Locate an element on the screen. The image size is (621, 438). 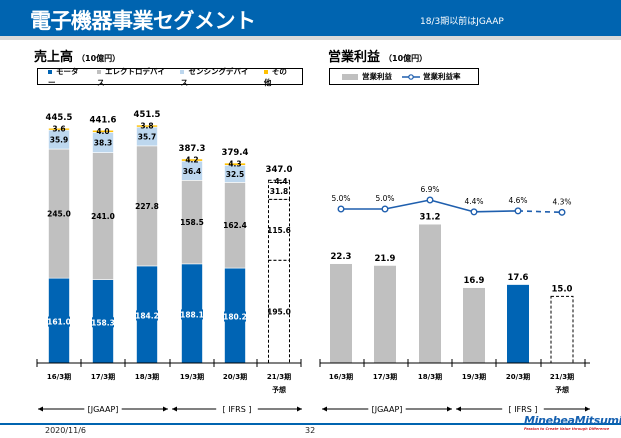
total-label: 445.5 is located at coordinates (59, 118).